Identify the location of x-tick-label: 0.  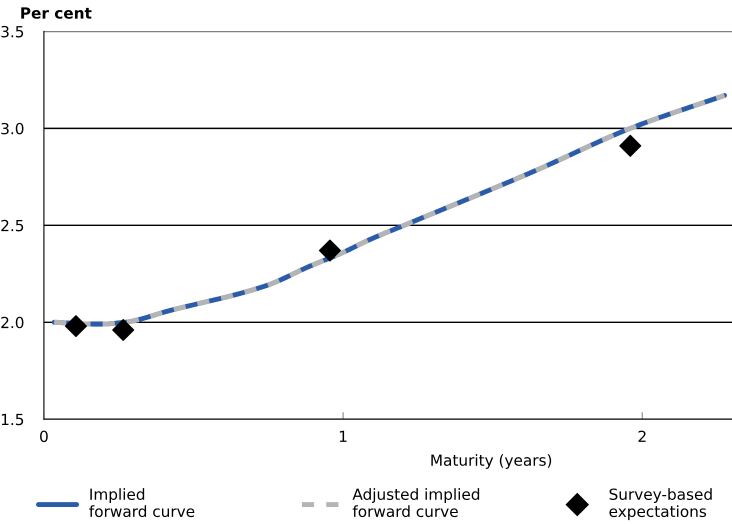
(44, 436).